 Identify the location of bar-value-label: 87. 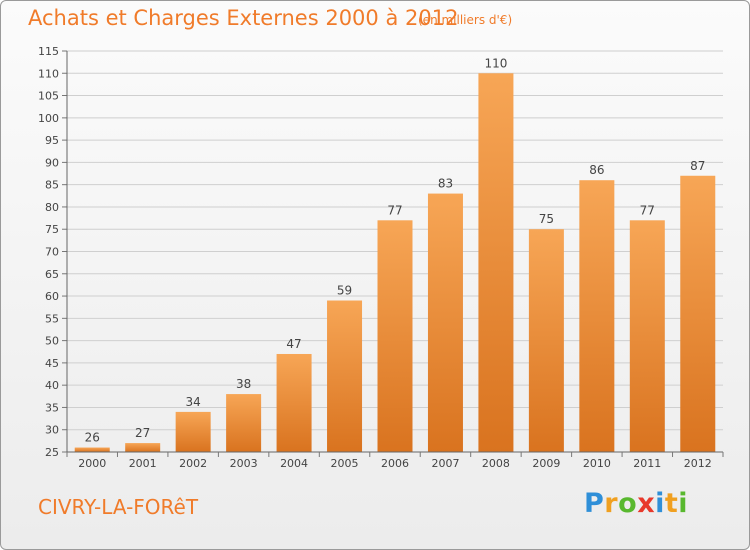
(697, 166).